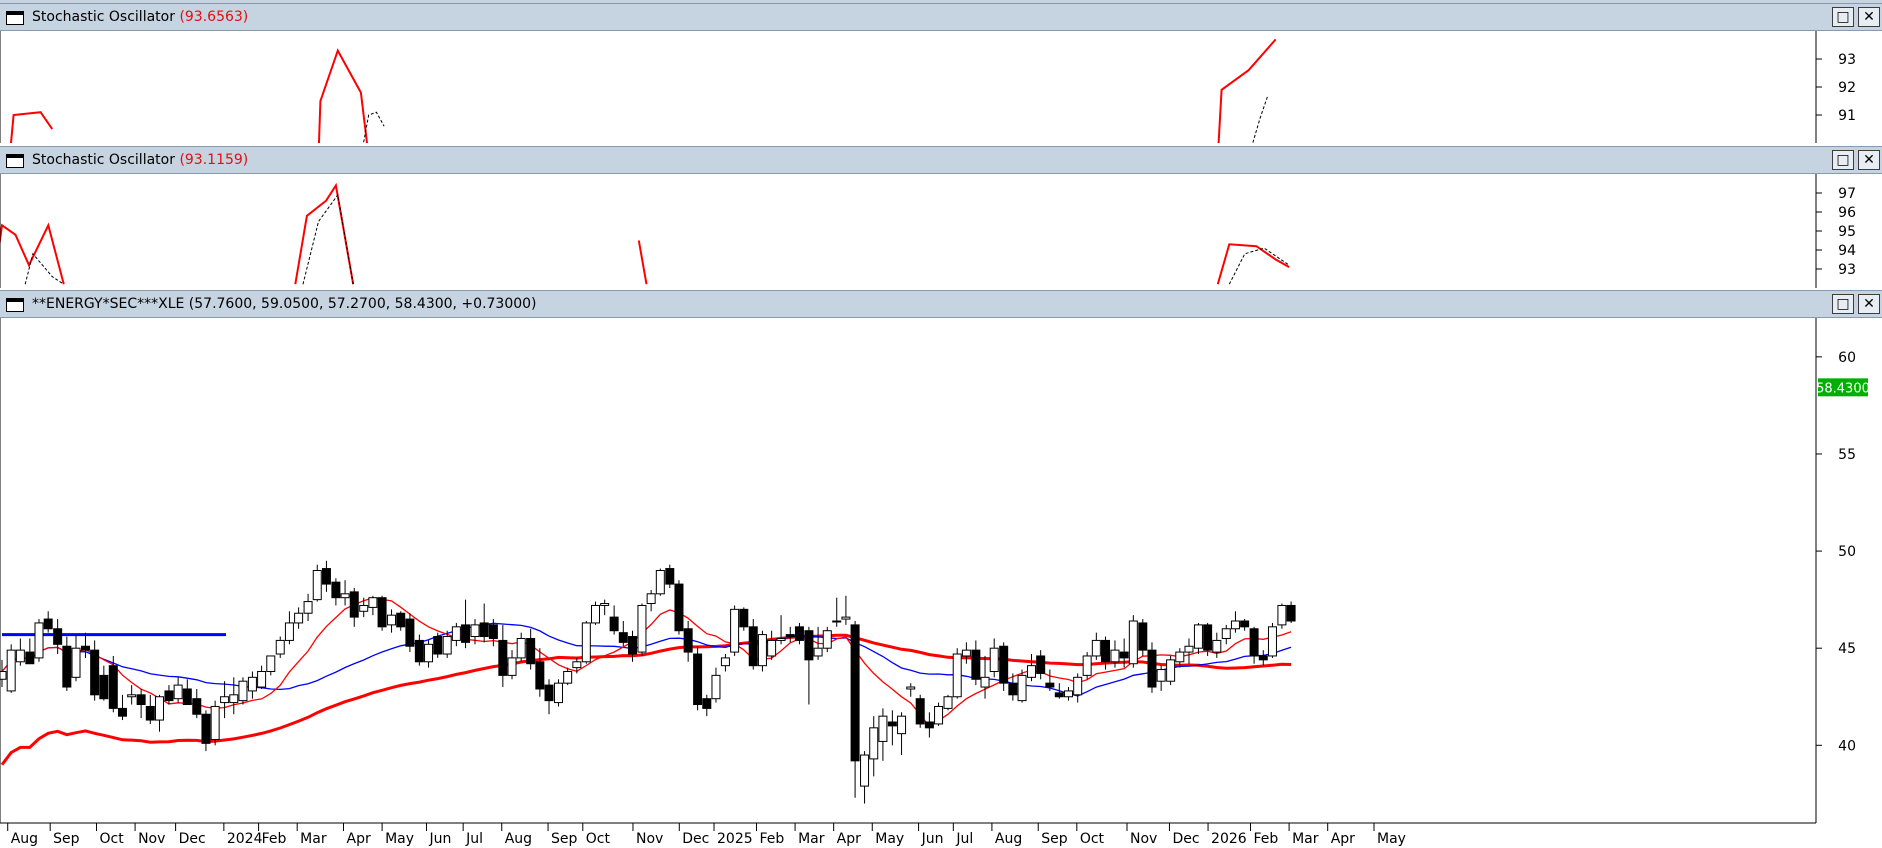  I want to click on x-tick-label: Apr, so click(849, 839).